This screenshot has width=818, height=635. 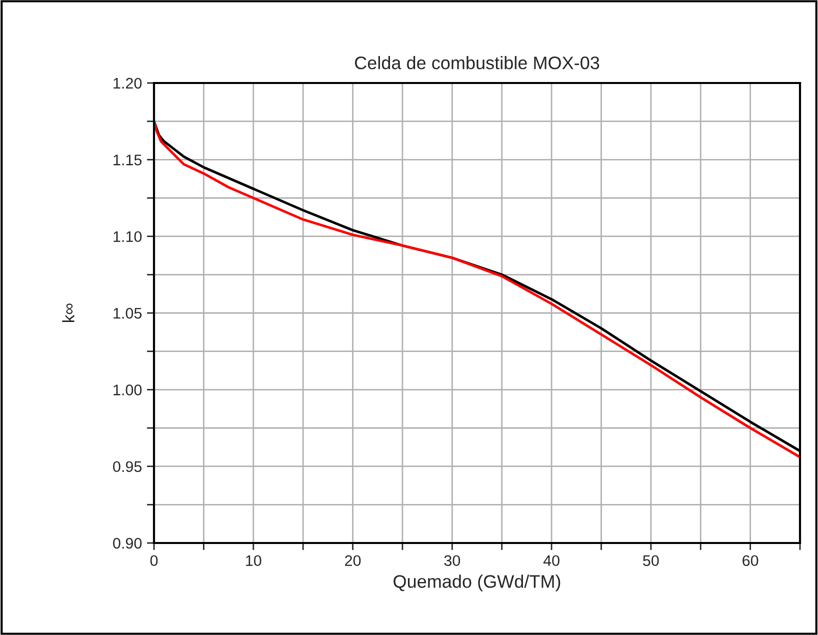 I want to click on y-axis-title: k∞, so click(x=68, y=313).